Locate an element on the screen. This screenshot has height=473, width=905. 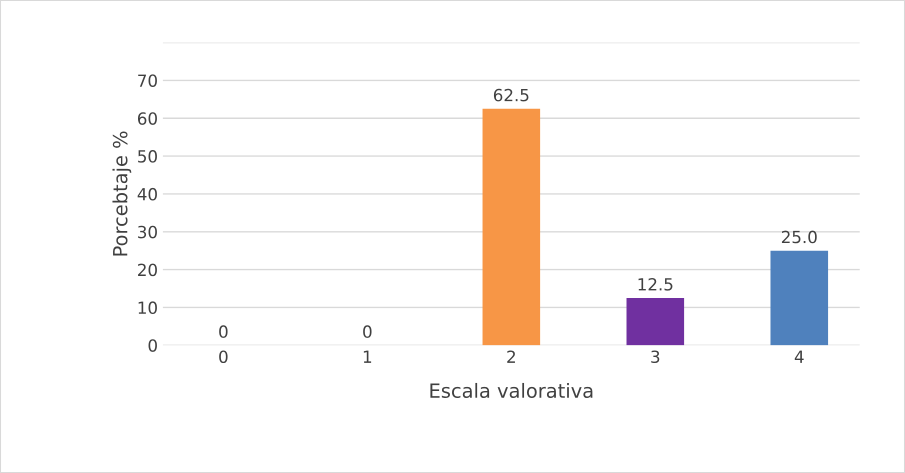
x-tick-label: 3 is located at coordinates (655, 357).